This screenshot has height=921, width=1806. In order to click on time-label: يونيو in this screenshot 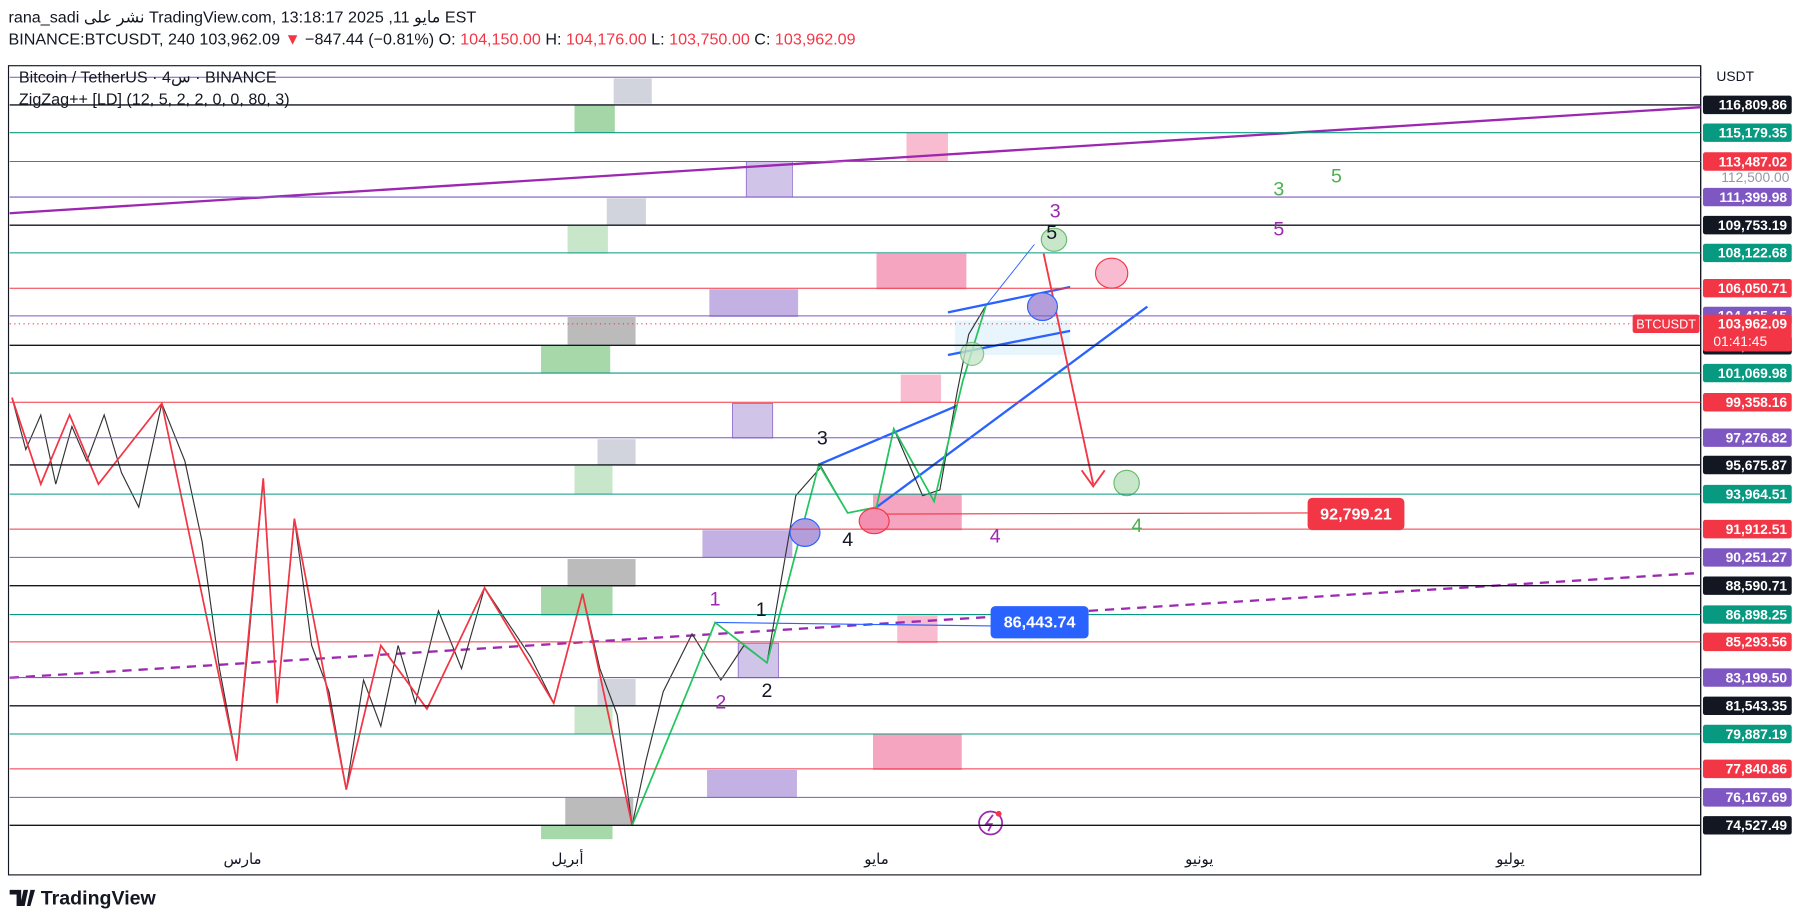, I will do `click(1198, 859)`.